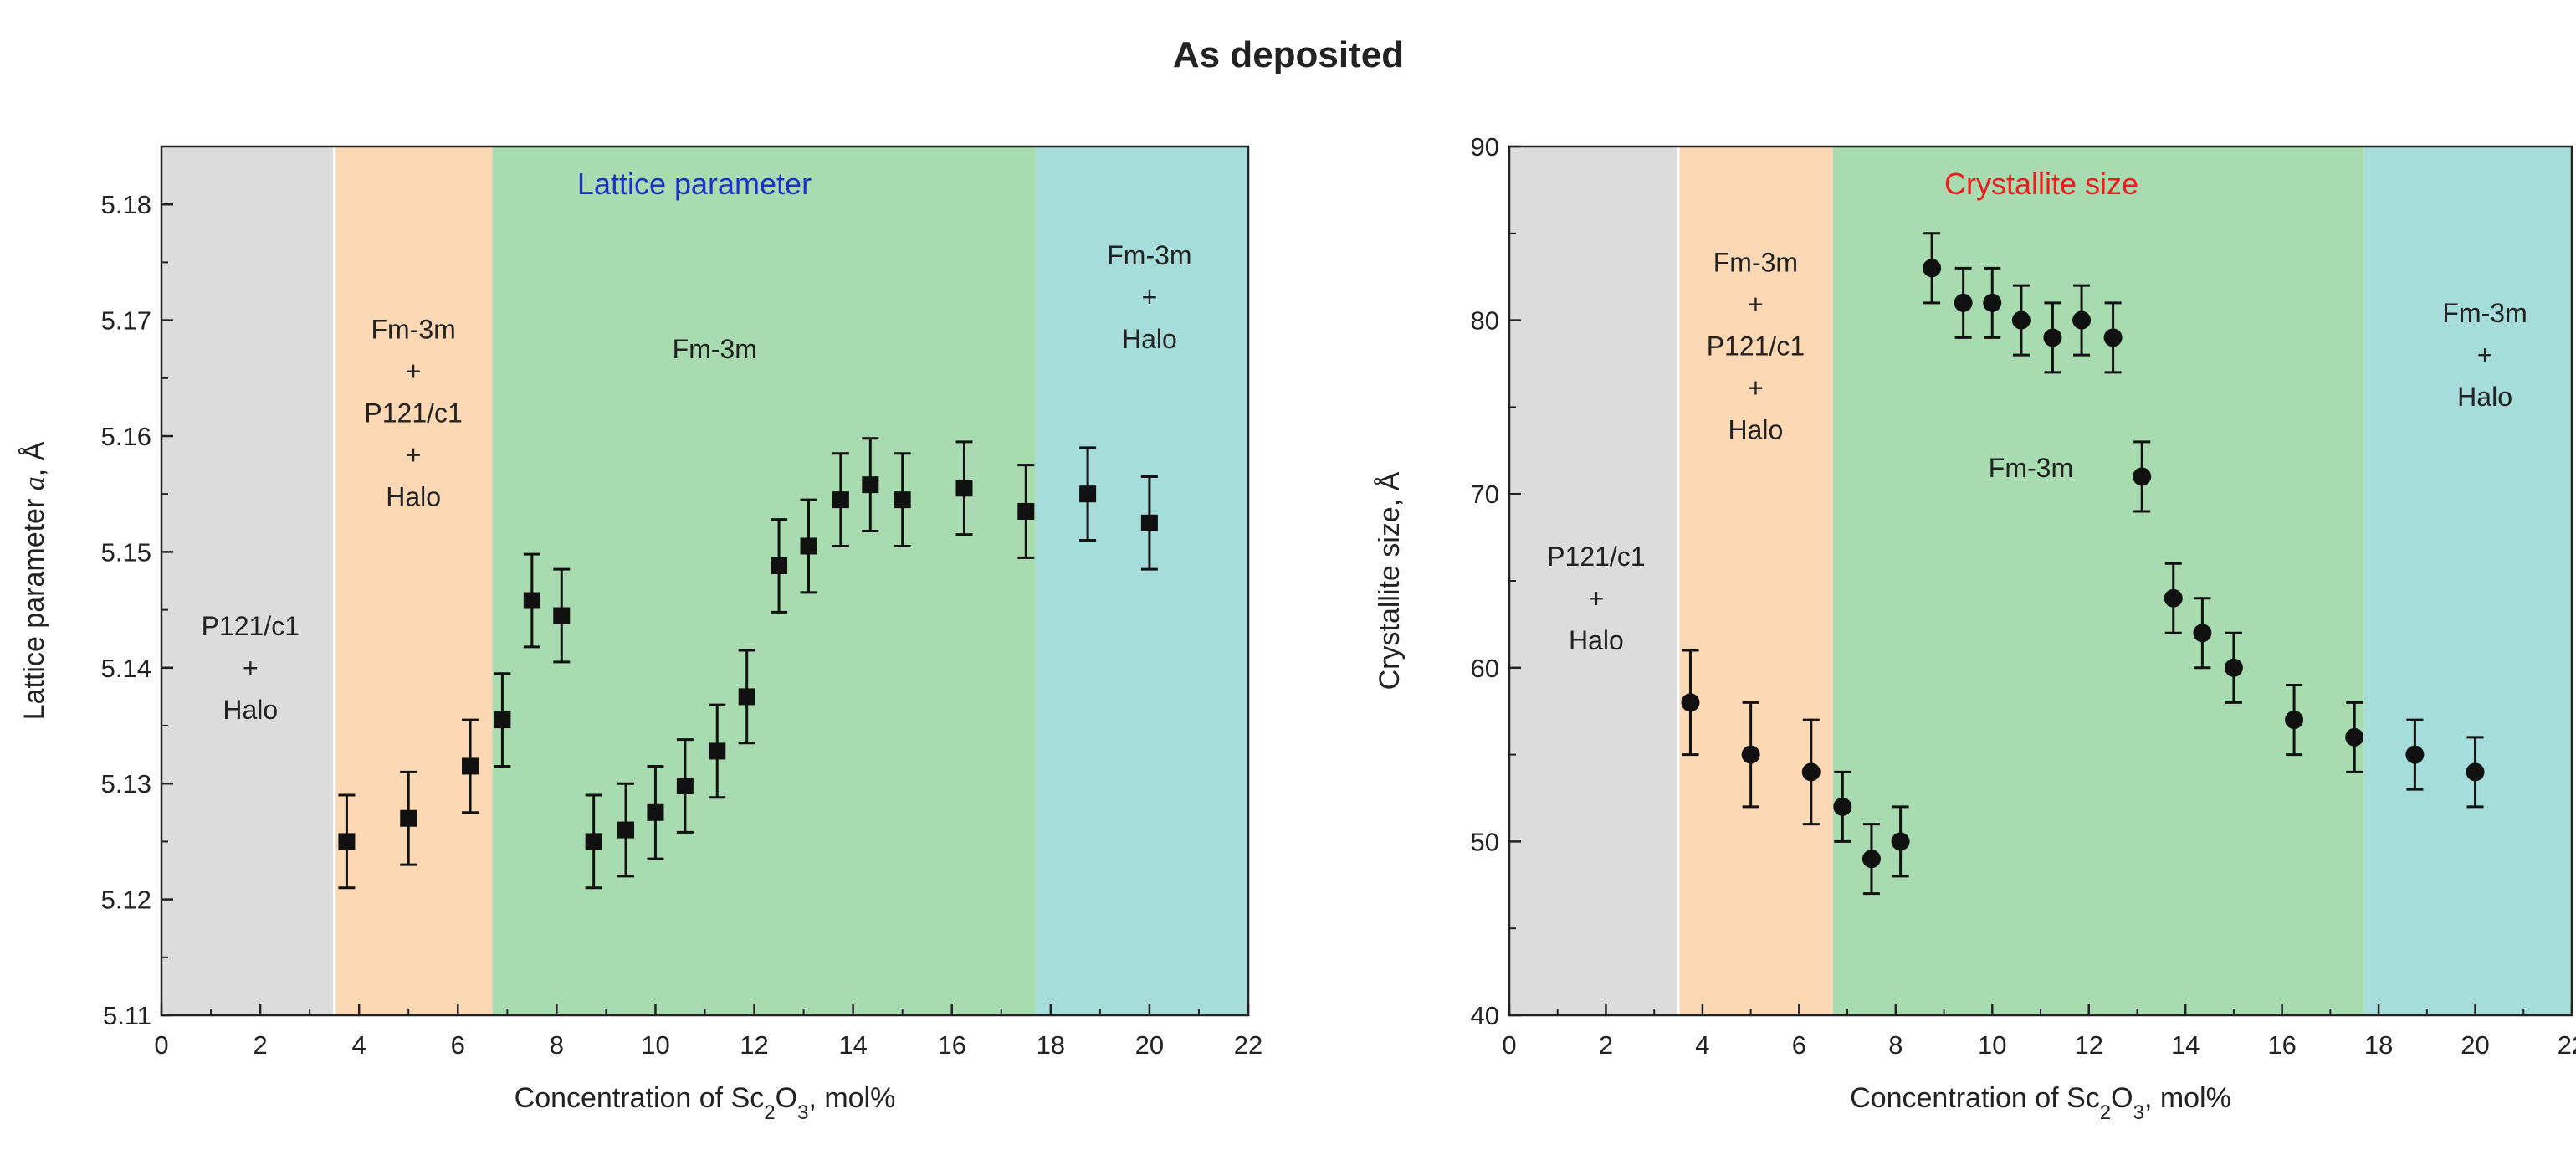 This screenshot has width=2576, height=1150. I want to click on y-tick-label: 70, so click(1485, 494).